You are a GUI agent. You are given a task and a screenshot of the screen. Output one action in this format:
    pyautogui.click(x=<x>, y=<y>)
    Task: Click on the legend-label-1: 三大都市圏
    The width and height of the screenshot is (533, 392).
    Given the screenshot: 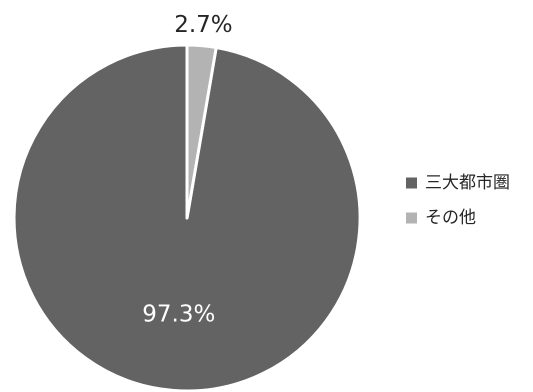 What is the action you would take?
    pyautogui.click(x=467, y=183)
    